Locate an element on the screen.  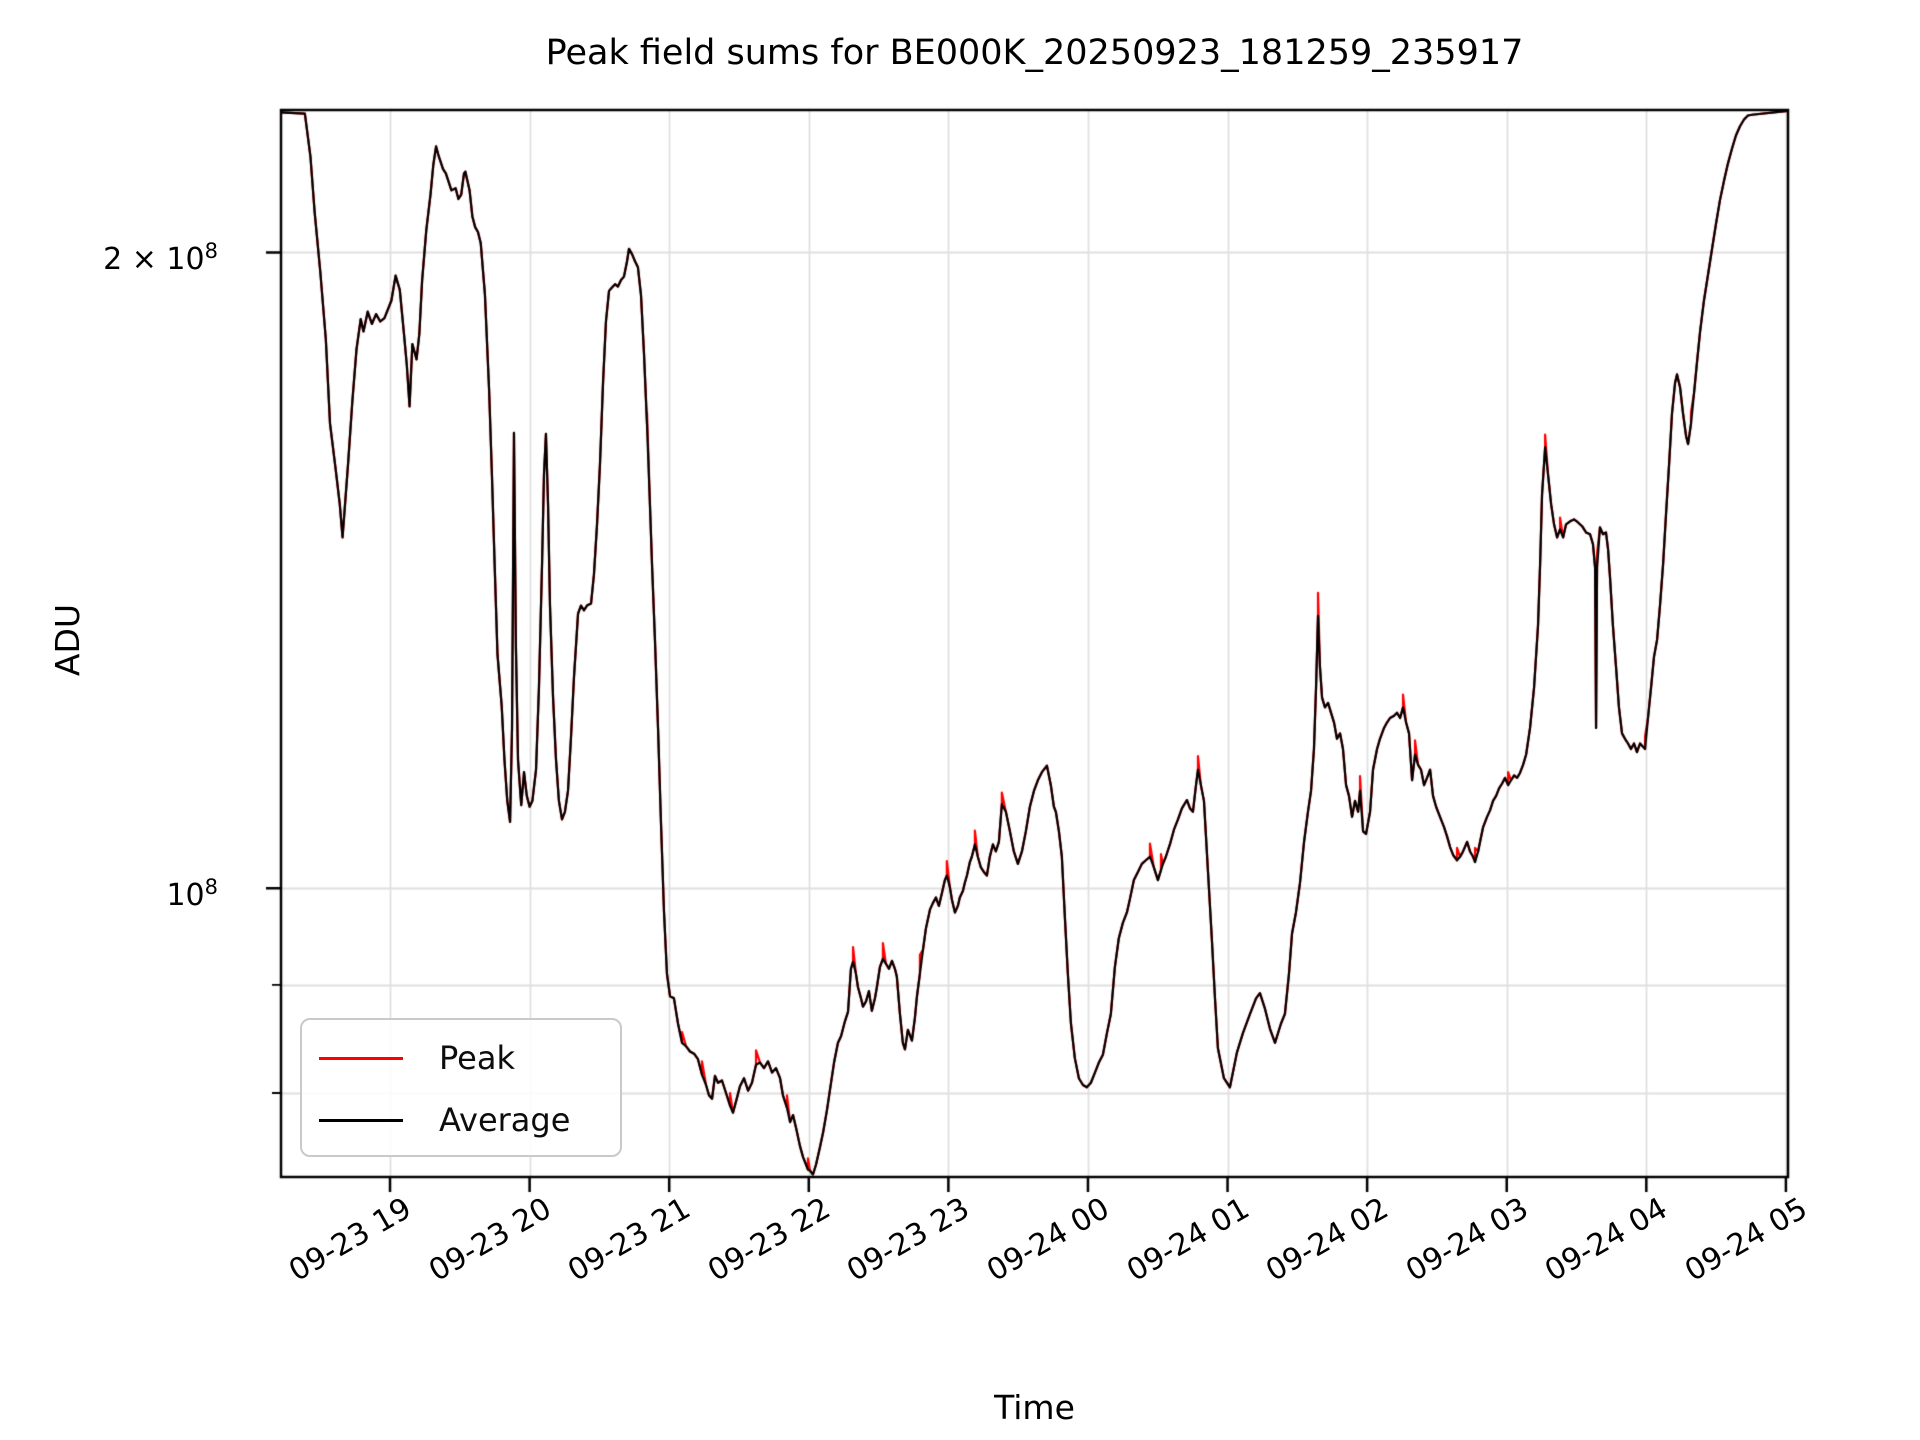
legend-item-label: Average is located at coordinates (505, 1120).